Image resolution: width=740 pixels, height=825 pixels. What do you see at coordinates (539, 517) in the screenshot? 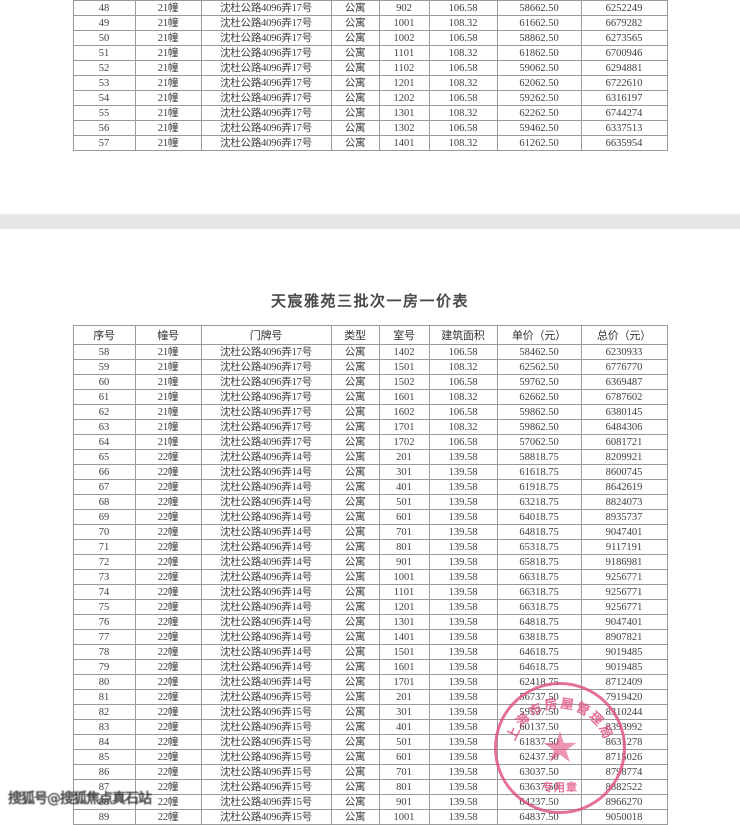
I see `cell-unit-price: 64018.75` at bounding box center [539, 517].